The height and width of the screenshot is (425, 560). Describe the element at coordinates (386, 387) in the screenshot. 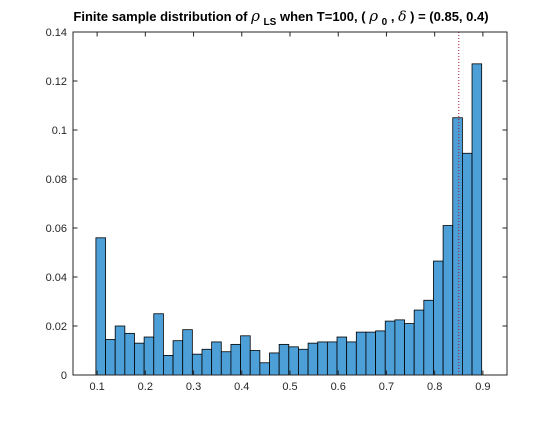

I see `x-tick-label: 0.7` at that location.